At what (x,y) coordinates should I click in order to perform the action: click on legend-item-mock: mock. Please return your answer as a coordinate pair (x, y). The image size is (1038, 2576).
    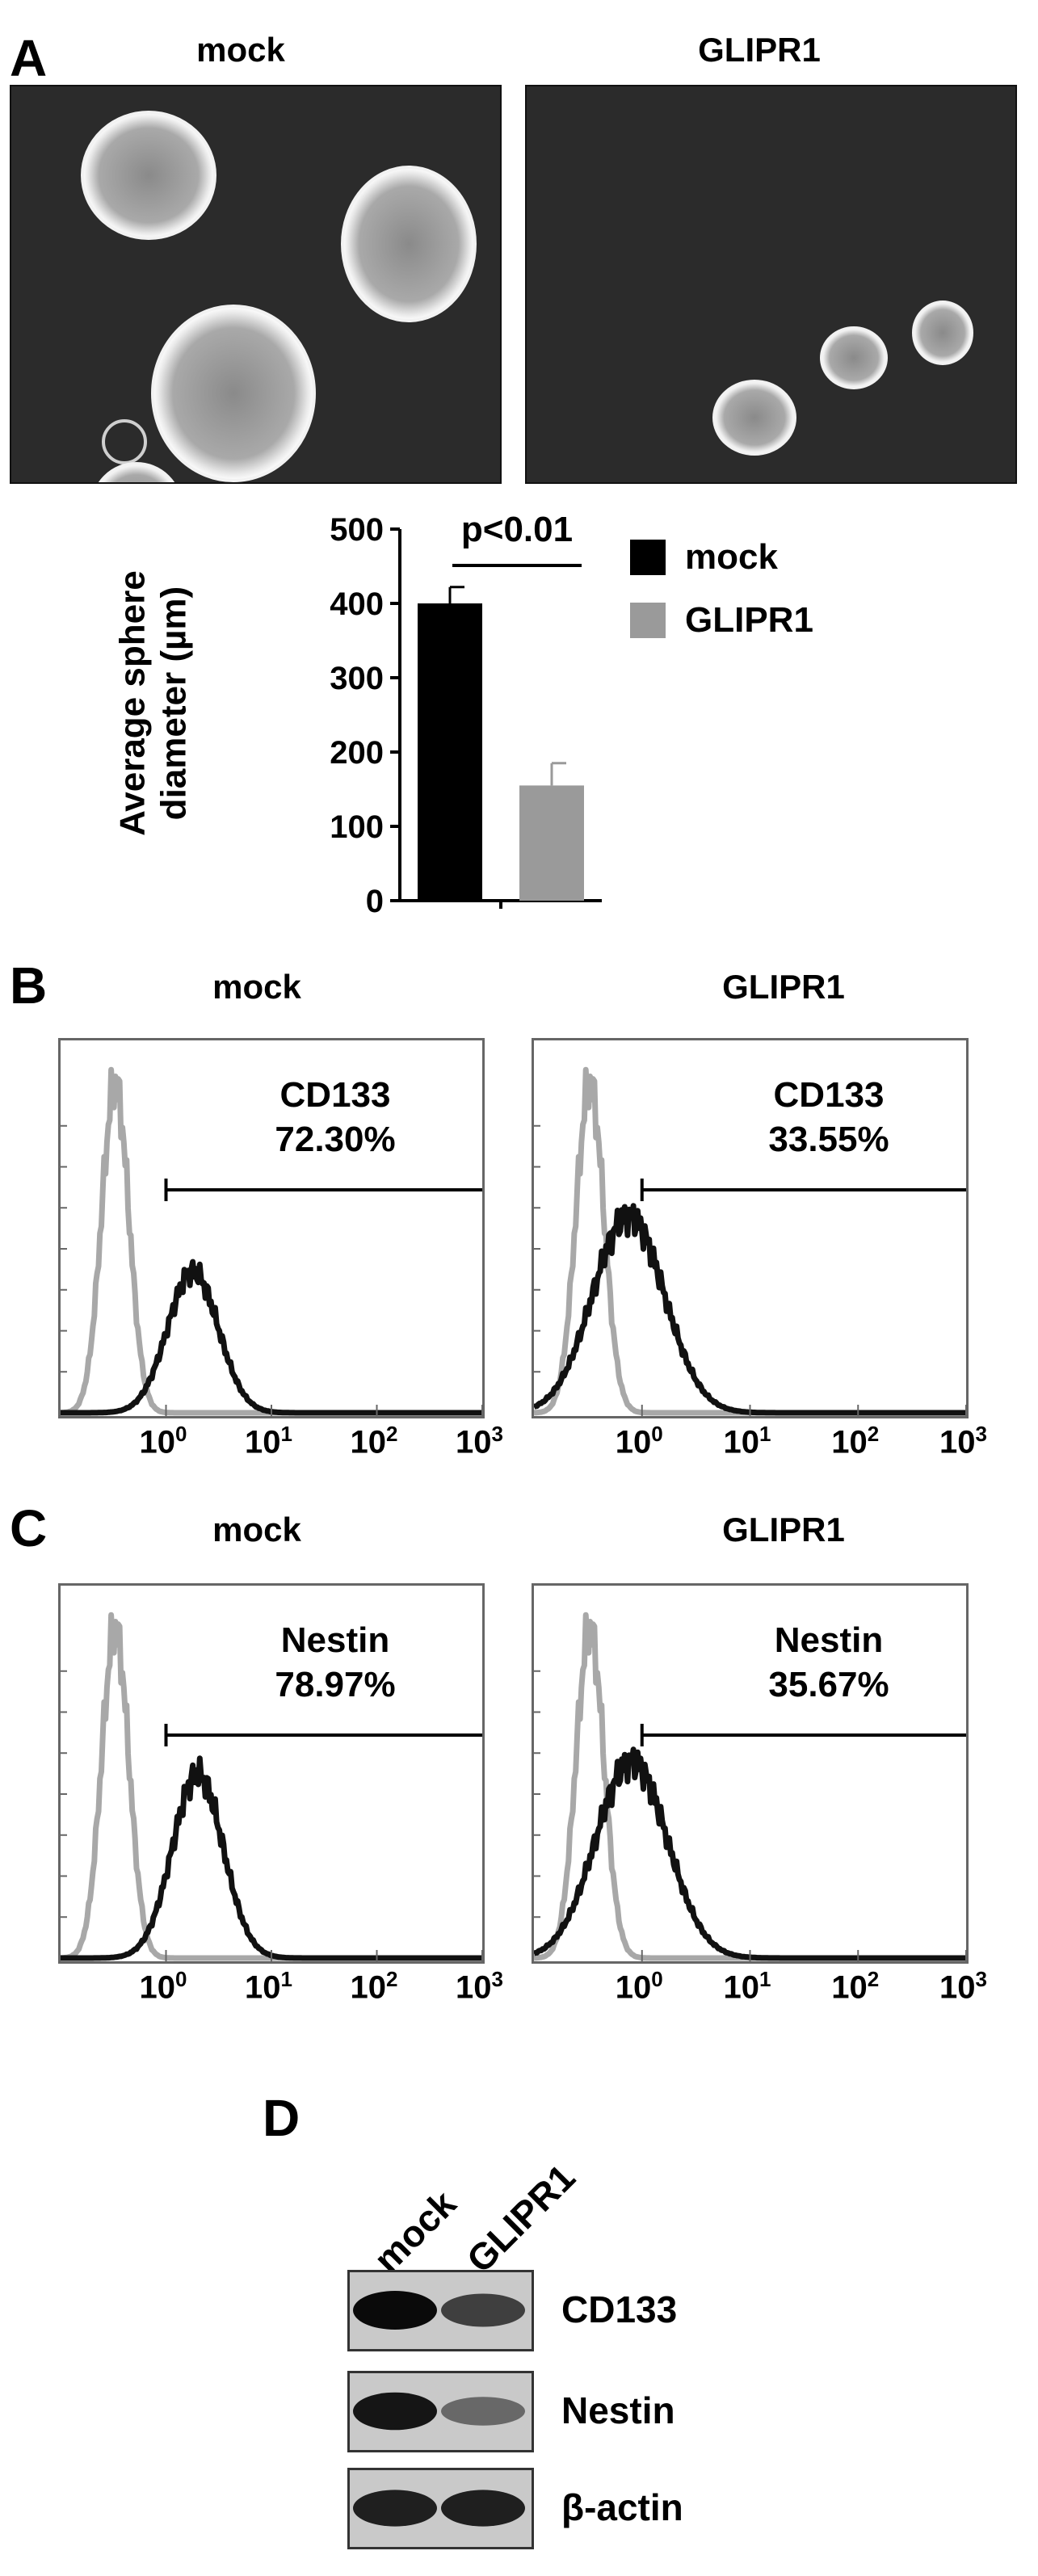
    Looking at the image, I should click on (721, 557).